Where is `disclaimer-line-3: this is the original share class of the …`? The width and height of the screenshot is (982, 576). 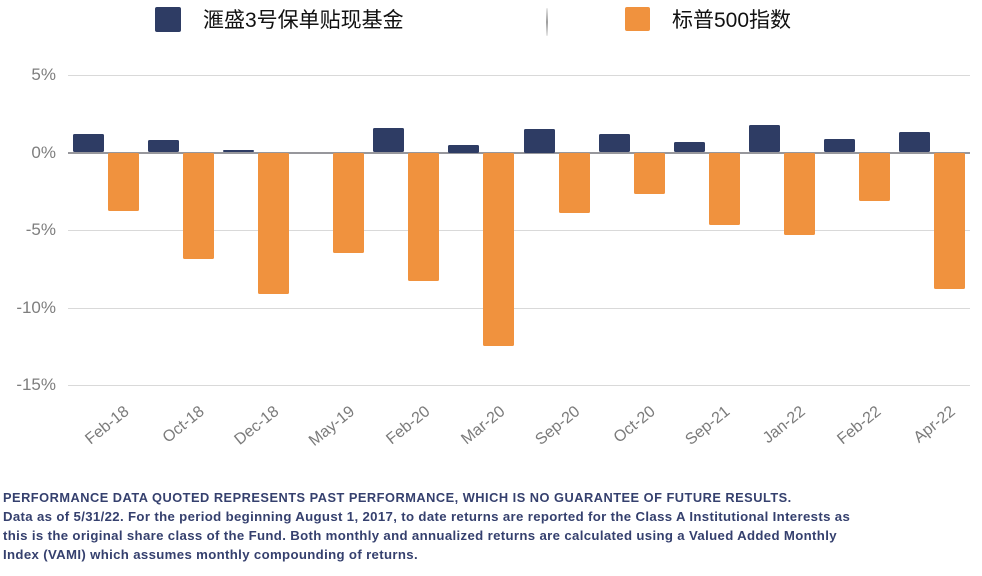 disclaimer-line-3: this is the original share class of the … is located at coordinates (420, 535).